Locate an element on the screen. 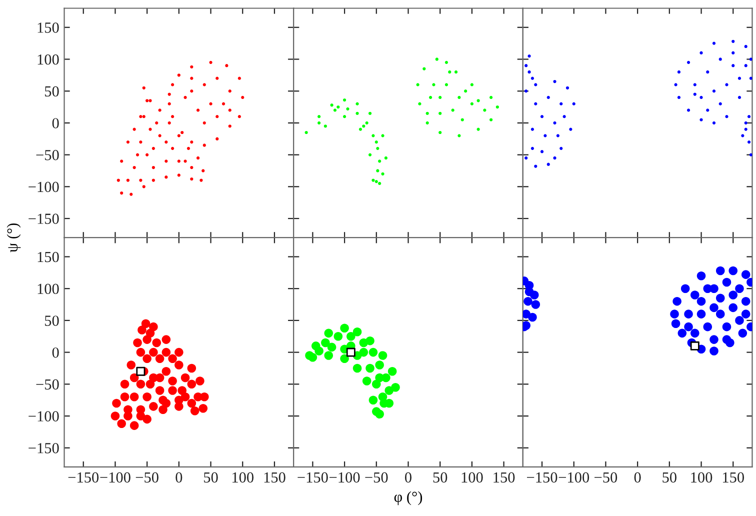 This screenshot has width=756, height=516. y-tick-label: 50 is located at coordinates (52, 321).